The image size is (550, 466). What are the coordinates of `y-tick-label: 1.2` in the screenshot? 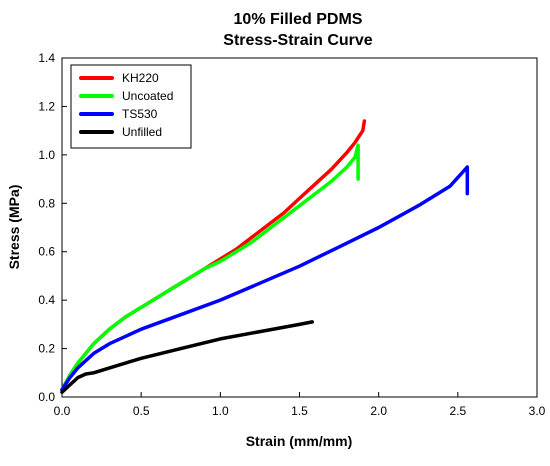 It's located at (46, 106).